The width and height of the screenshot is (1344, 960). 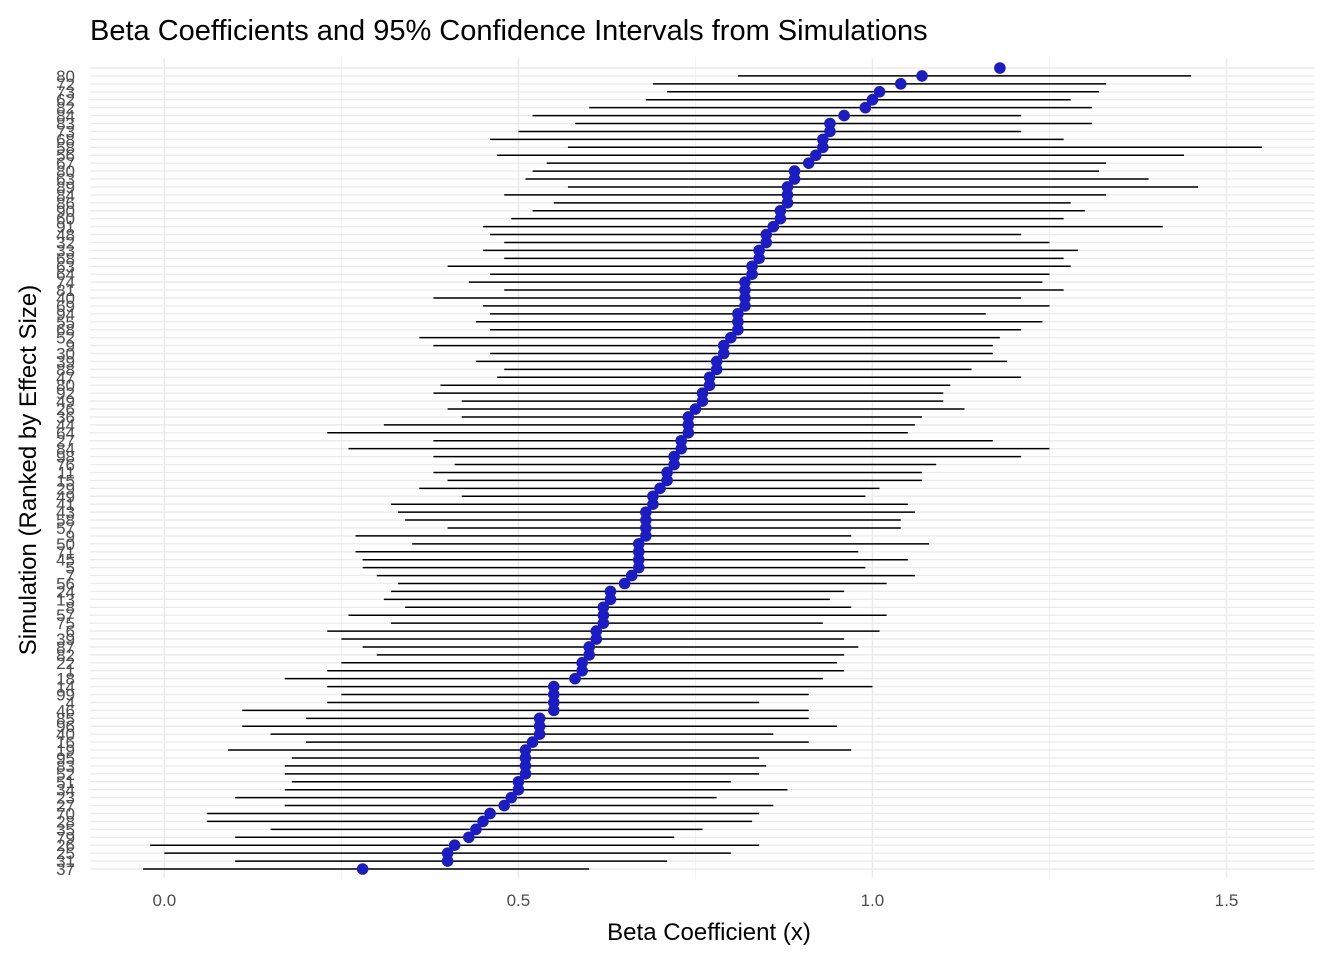 What do you see at coordinates (65, 758) in the screenshot?
I see `y-tick-label: 95` at bounding box center [65, 758].